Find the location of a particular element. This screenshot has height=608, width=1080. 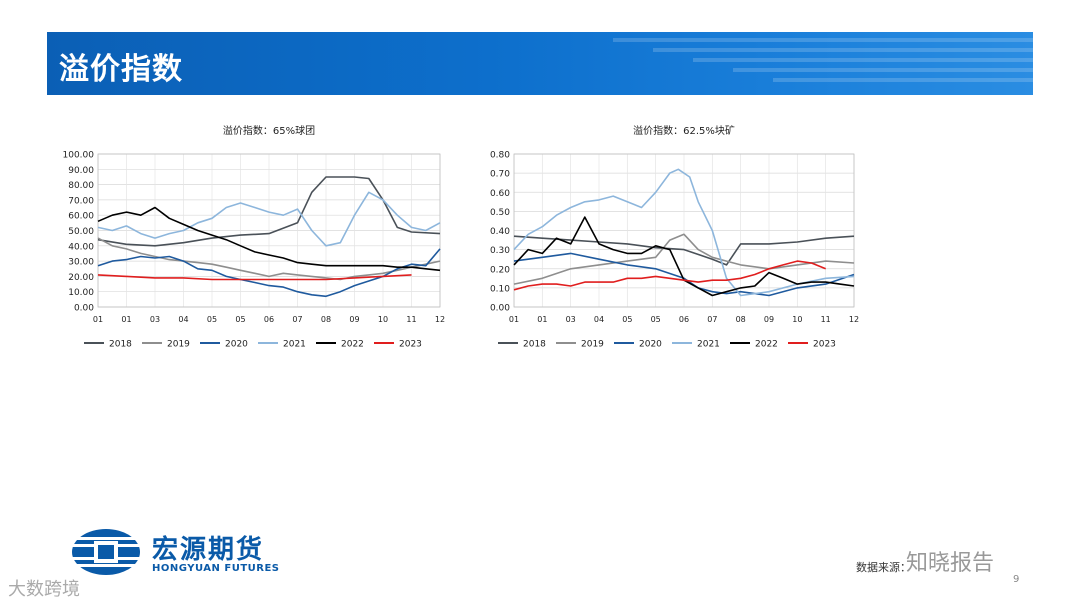

title-banner: 溢价指数 is located at coordinates (540, 63).